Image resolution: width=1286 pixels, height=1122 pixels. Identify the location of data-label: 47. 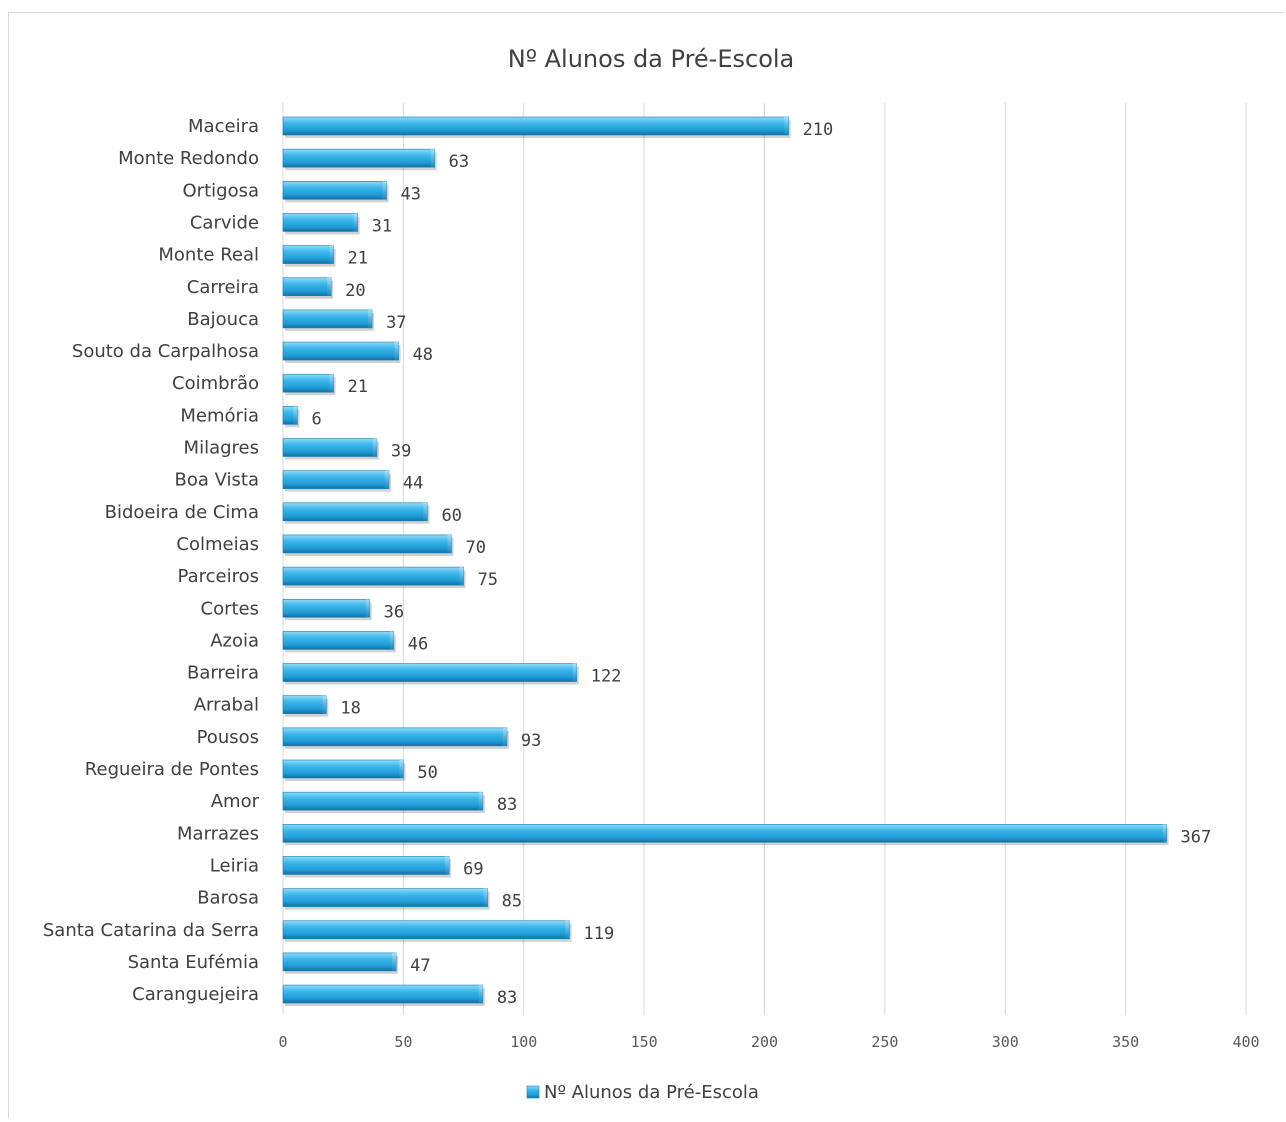
(420, 966).